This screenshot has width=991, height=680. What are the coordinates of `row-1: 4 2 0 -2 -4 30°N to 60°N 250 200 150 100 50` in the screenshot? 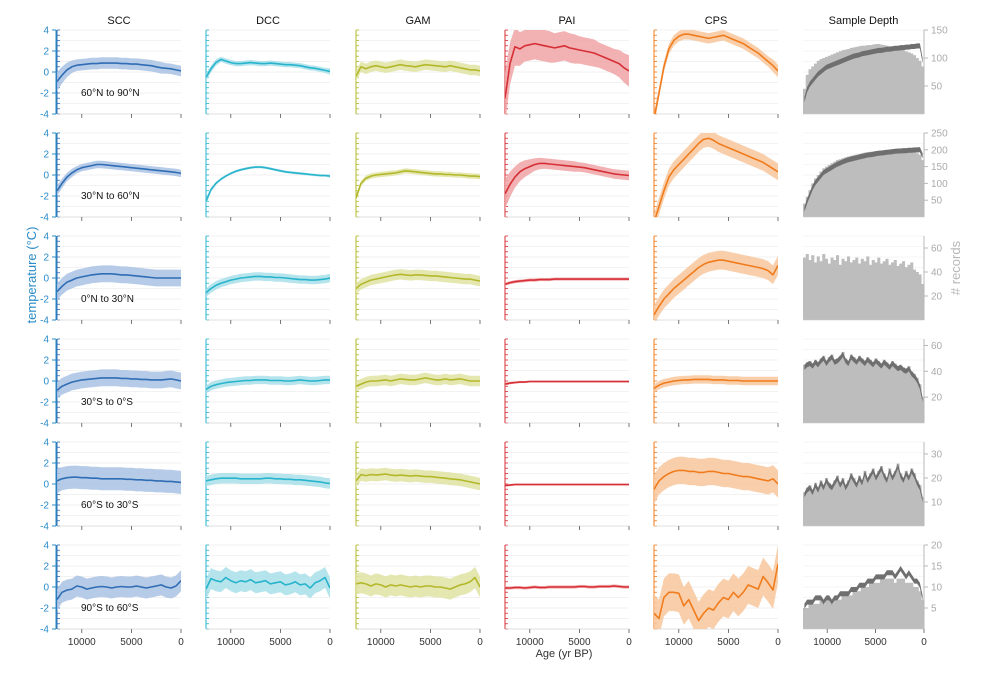 It's located at (494, 176).